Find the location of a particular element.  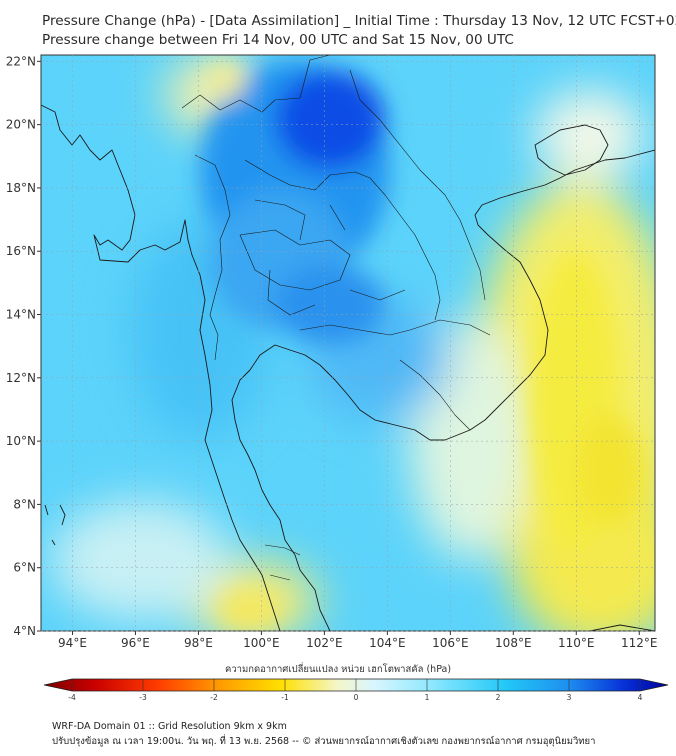

lat-tick-label: 8°N is located at coordinates (24, 504).